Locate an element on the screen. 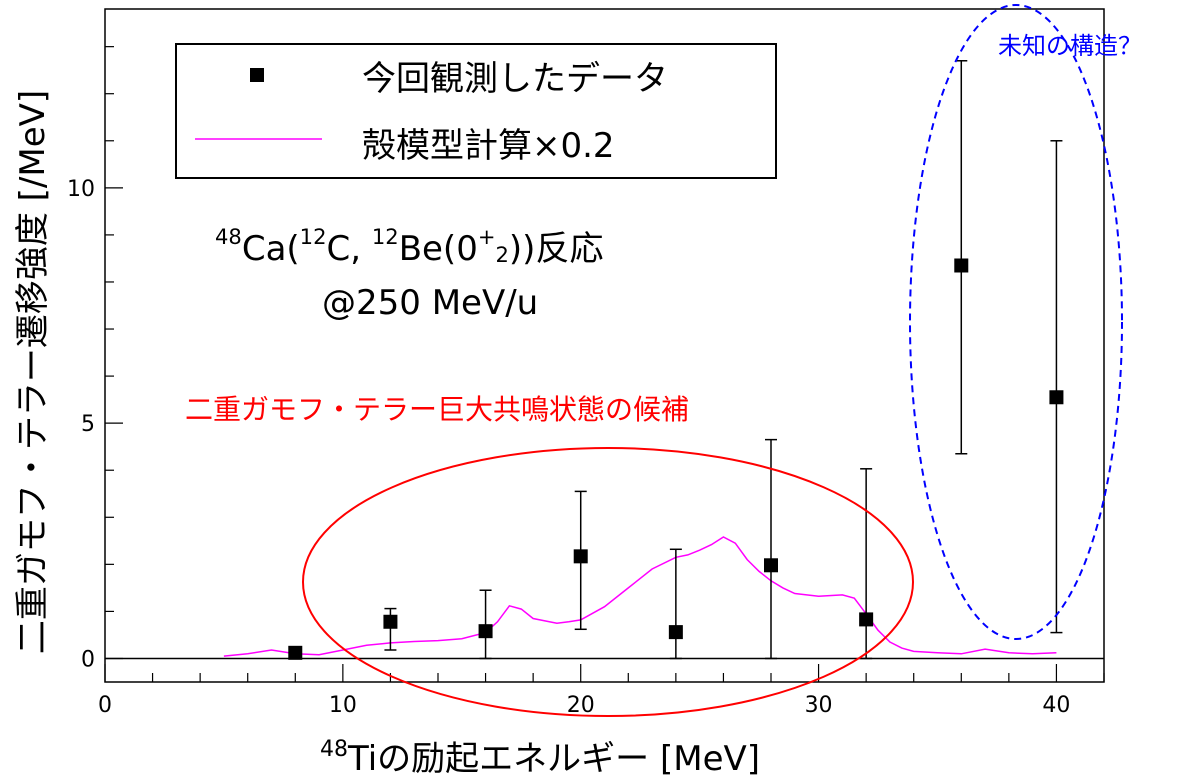  reaction-sup-4: + is located at coordinates (486, 236).